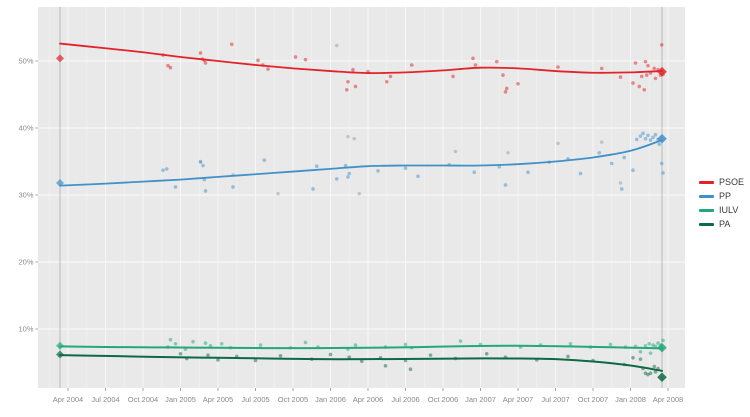  Describe the element at coordinates (706, 224) in the screenshot. I see `pa-line-swatch` at that location.